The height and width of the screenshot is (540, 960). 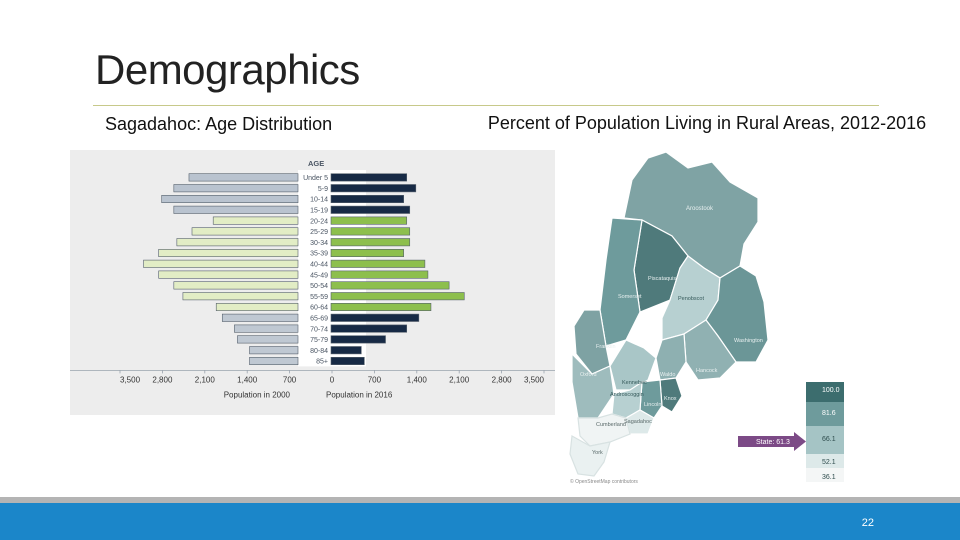 I want to click on x-tick-label-6: 700, so click(x=375, y=379).